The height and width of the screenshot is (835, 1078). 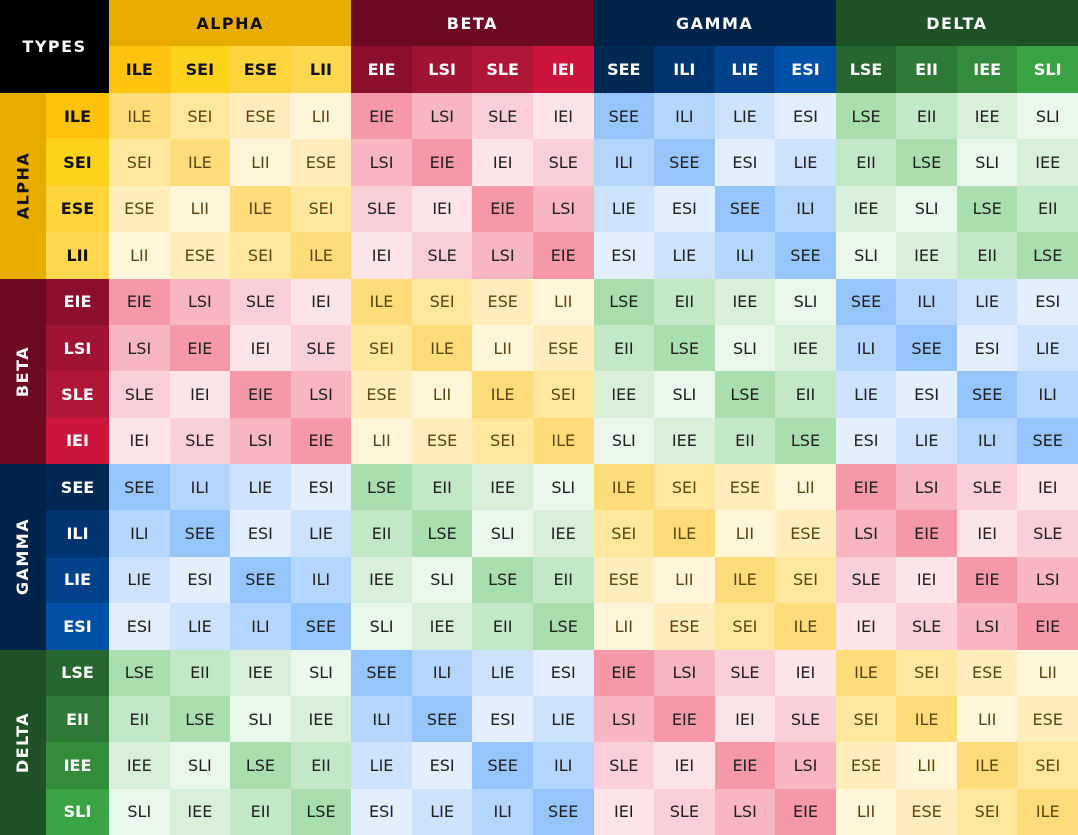 I want to click on quadra-side-label: GAMMA, so click(x=23, y=557).